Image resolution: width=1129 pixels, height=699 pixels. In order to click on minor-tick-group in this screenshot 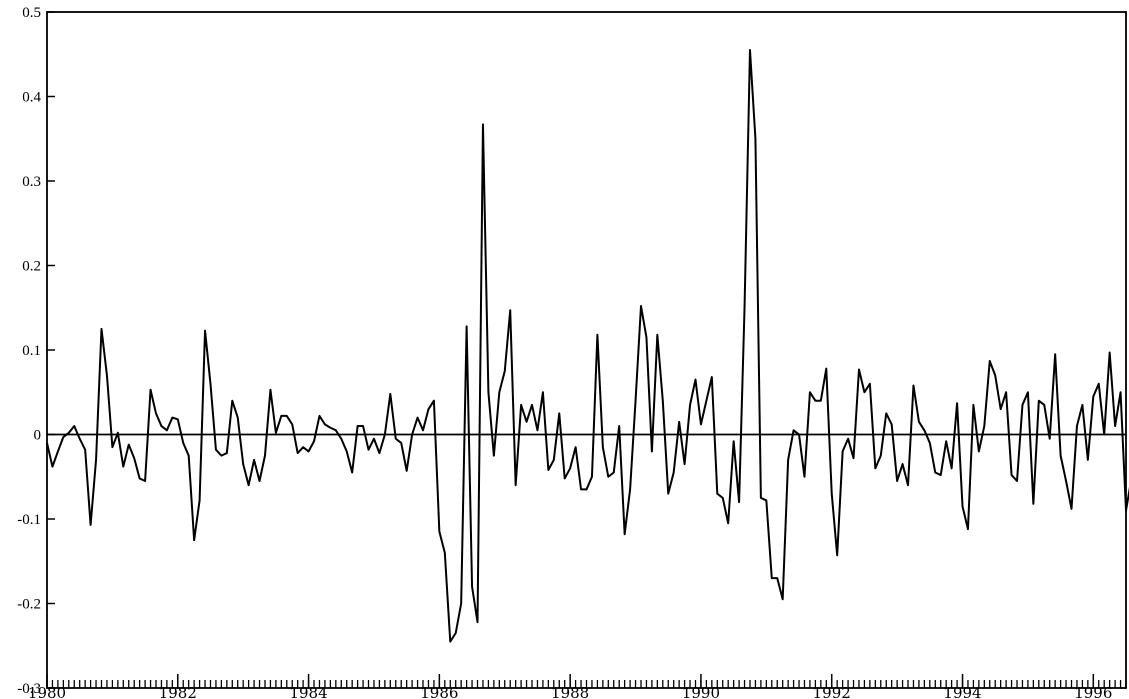, I will do `click(586, 684)`.